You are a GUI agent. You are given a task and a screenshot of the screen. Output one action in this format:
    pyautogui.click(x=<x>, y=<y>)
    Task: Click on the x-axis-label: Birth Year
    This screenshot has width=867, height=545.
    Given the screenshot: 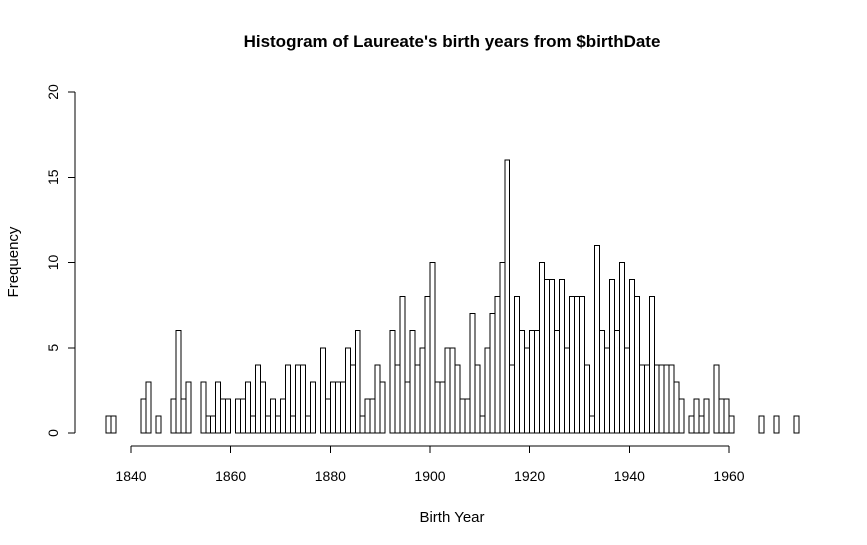 What is the action you would take?
    pyautogui.click(x=451, y=517)
    